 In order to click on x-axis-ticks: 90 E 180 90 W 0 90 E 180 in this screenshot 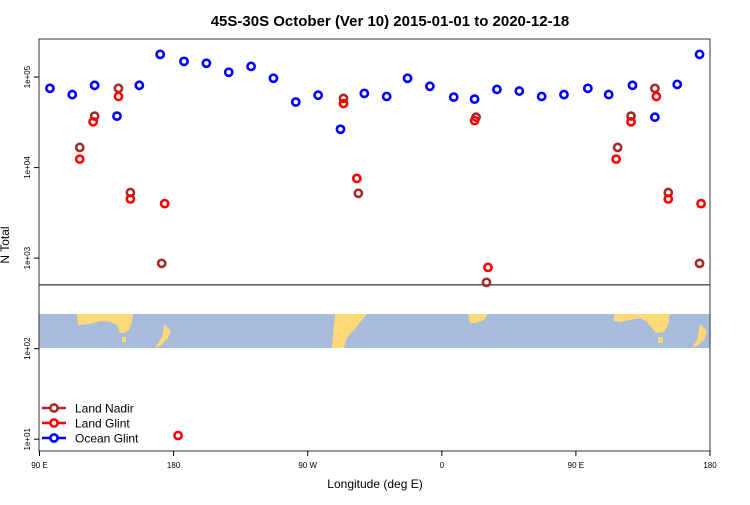, I will do `click(374, 460)`.